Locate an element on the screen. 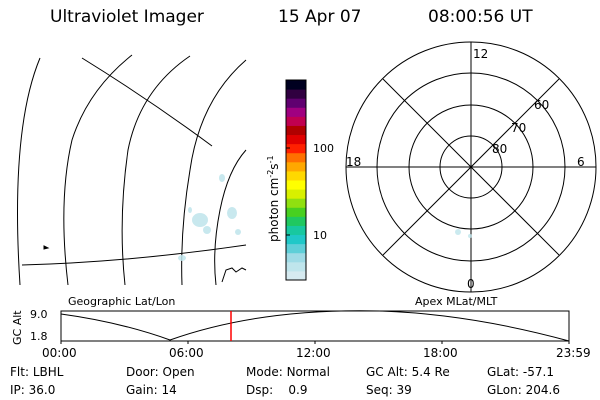 This screenshot has width=600, height=400. seq-field: Seq: 39 is located at coordinates (389, 390).